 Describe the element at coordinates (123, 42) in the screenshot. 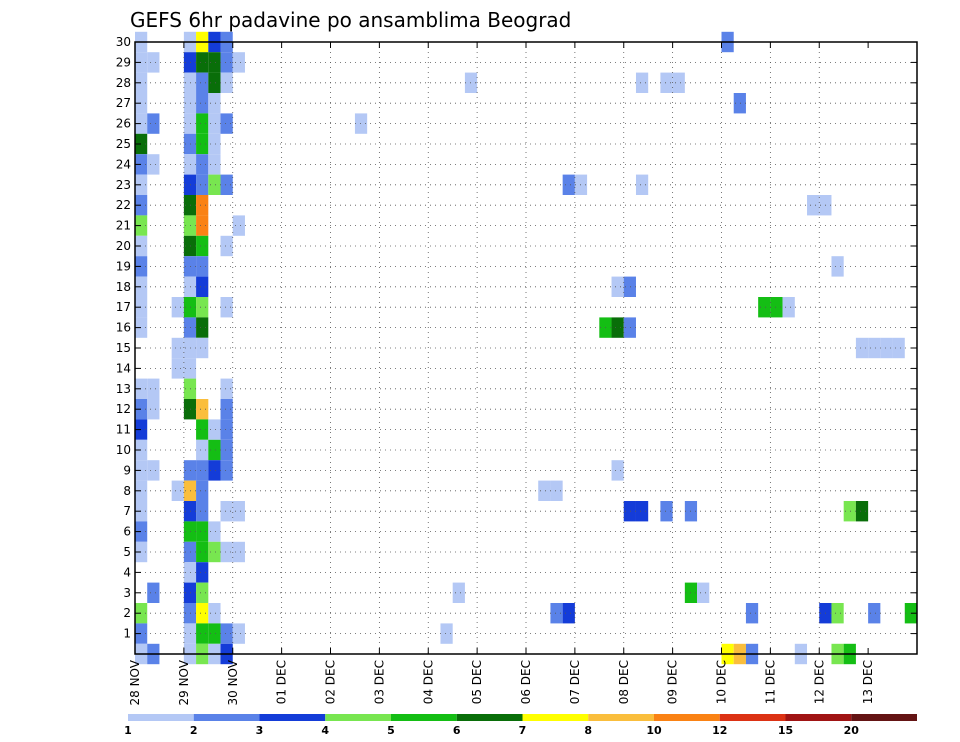

I see `y-tick-label: 30` at that location.